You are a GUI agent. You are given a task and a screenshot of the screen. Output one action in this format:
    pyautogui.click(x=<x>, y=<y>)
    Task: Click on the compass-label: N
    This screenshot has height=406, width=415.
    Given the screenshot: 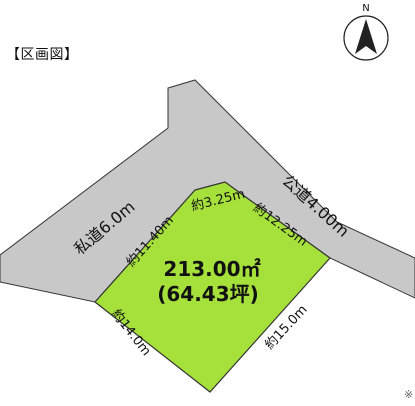 What is the action you would take?
    pyautogui.click(x=365, y=8)
    